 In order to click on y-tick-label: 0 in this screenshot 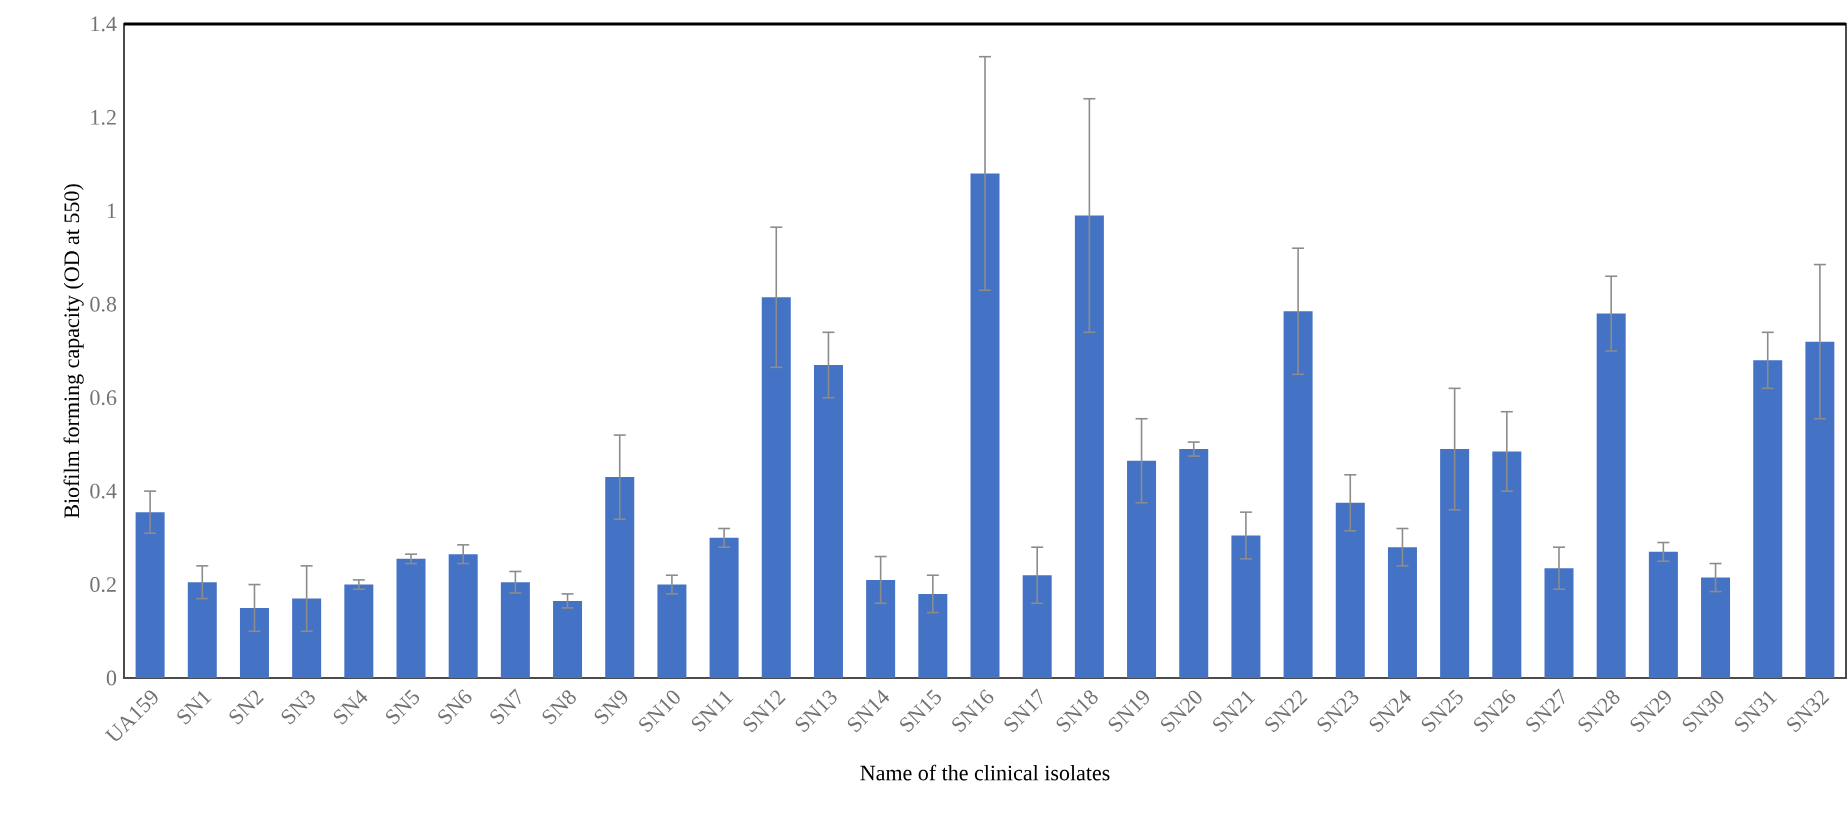, I will do `click(111, 678)`.